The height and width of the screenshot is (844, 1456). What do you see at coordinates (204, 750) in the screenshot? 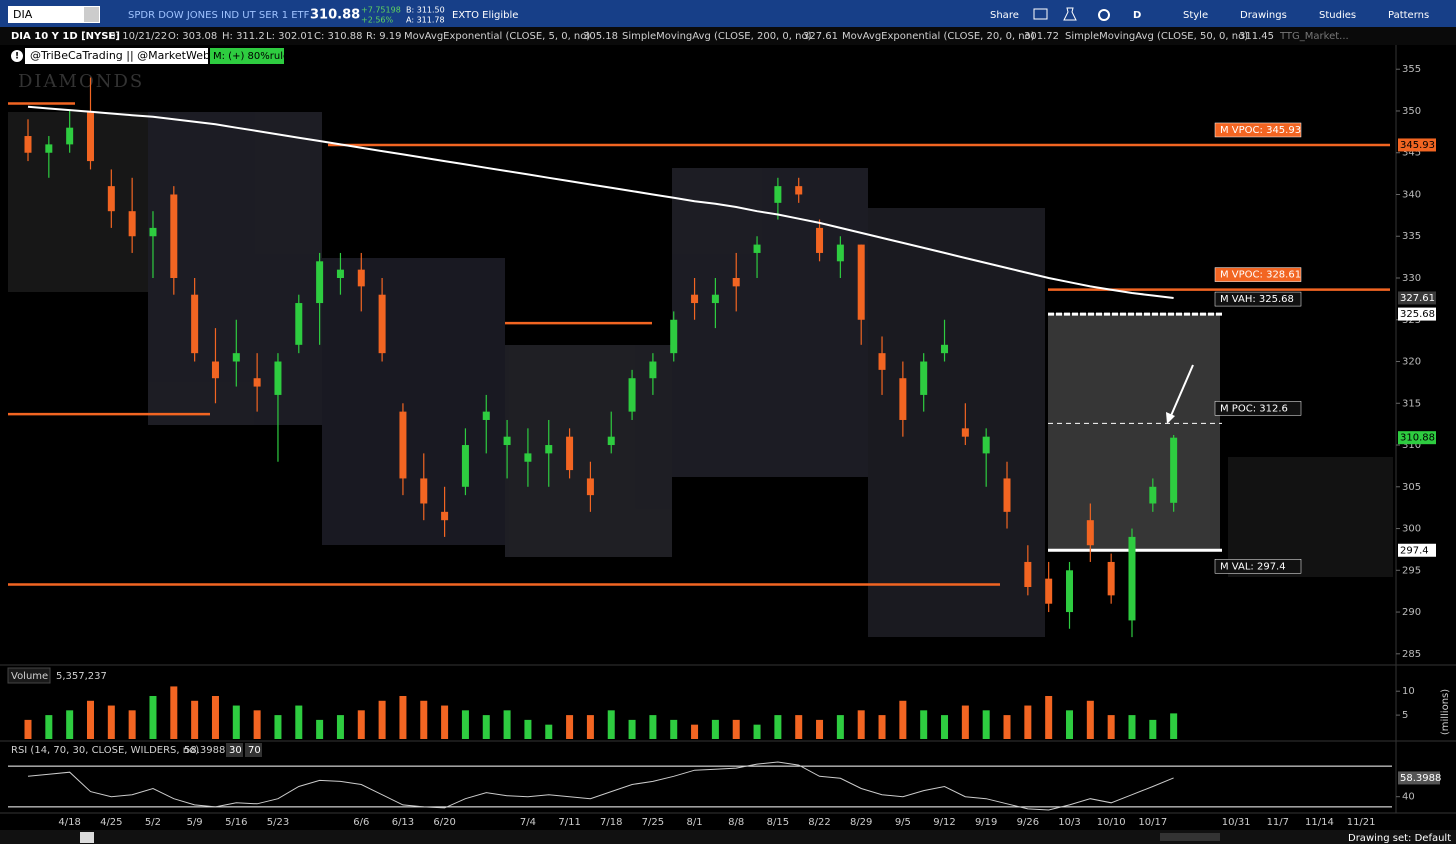
I see `rsi-last: 58.3988` at bounding box center [204, 750].